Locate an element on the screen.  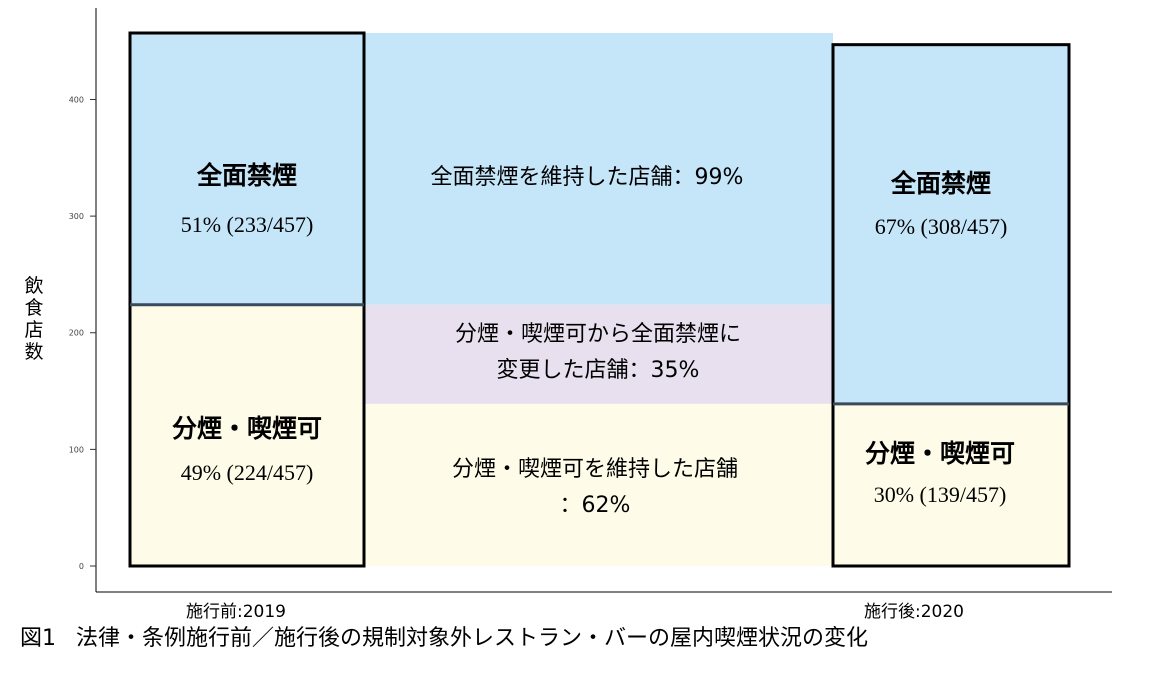
y-tick-label-0: 0 is located at coordinates (81, 566).